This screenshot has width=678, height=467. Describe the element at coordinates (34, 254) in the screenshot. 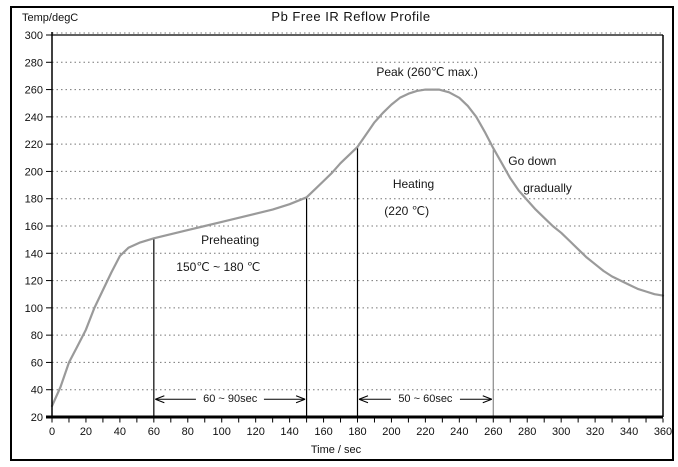

I see `y-tick-label: 140` at that location.